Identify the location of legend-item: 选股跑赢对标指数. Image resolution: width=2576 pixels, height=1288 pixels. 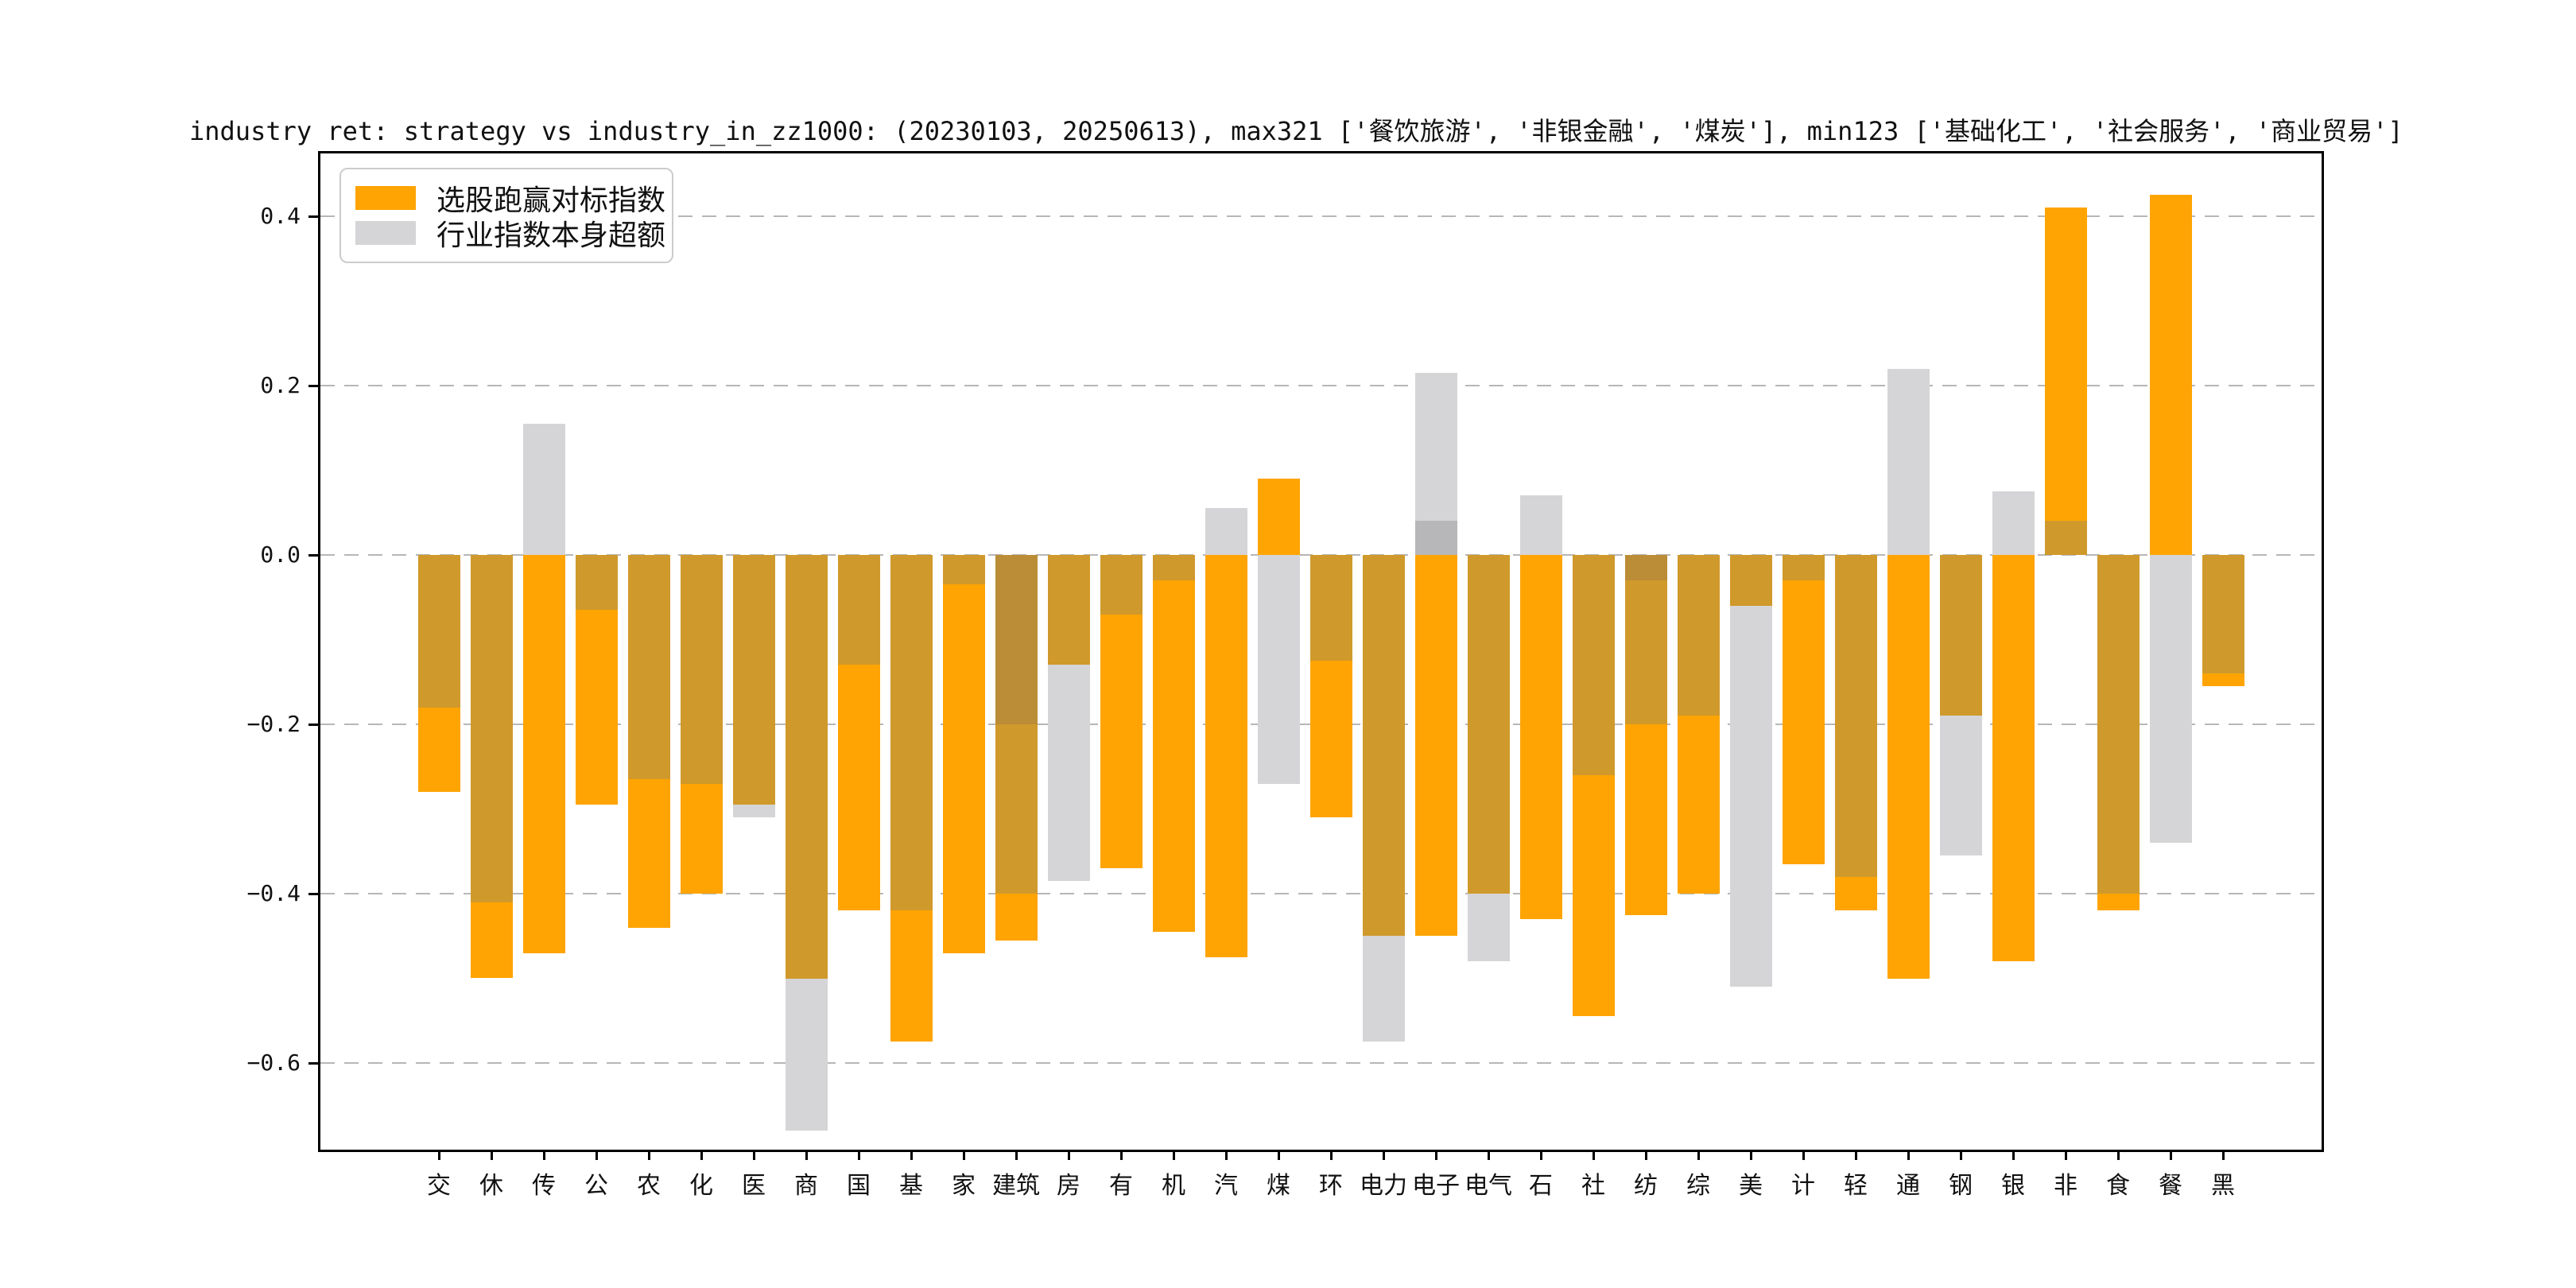
(510, 198).